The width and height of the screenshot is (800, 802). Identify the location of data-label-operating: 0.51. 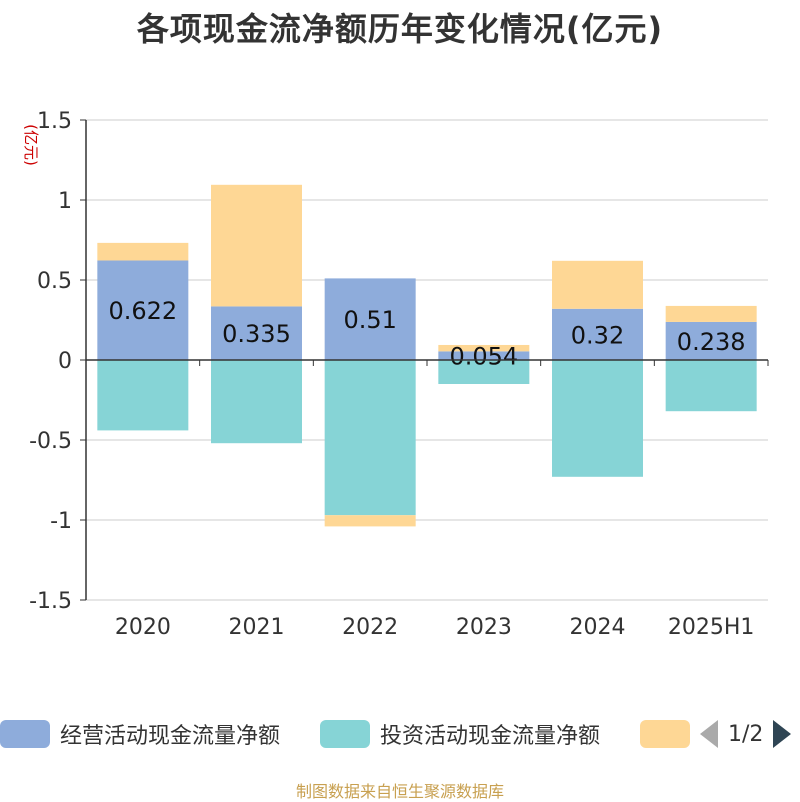
(369, 320).